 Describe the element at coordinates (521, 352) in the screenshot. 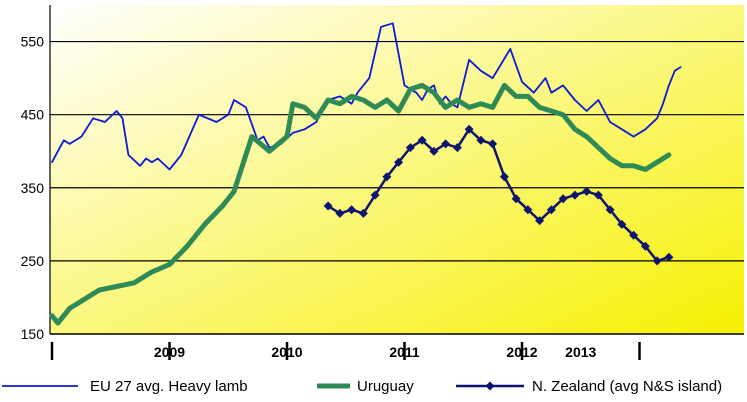

I see `x-tick-label-2012: 2012` at that location.